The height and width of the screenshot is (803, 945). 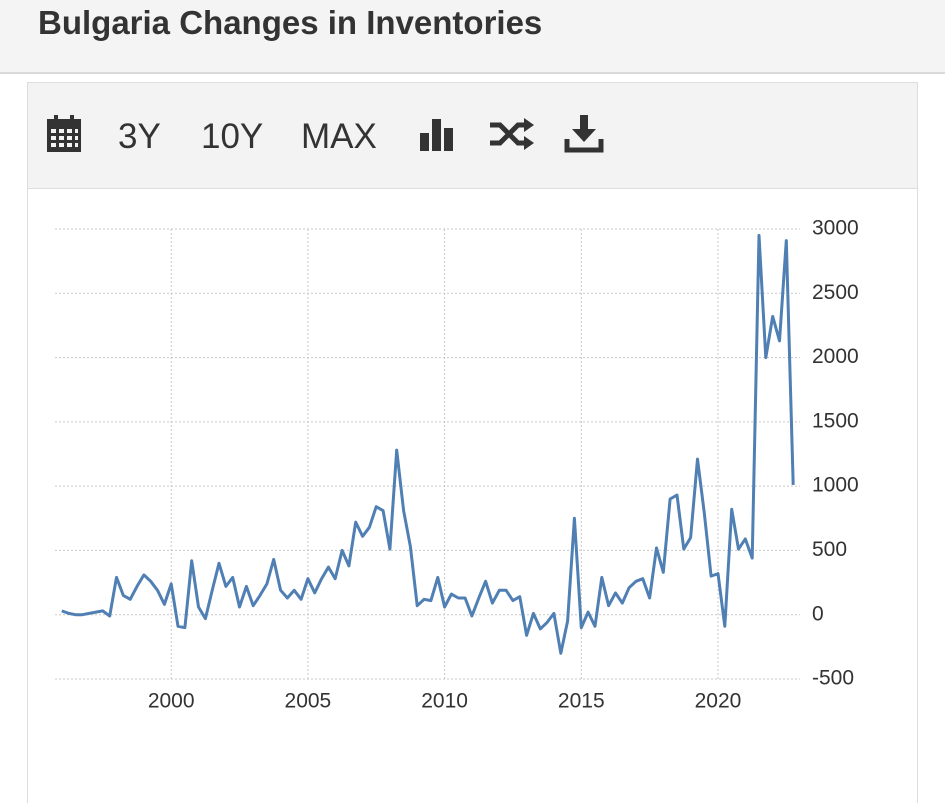 What do you see at coordinates (232, 136) in the screenshot?
I see `range-button: 10Y` at bounding box center [232, 136].